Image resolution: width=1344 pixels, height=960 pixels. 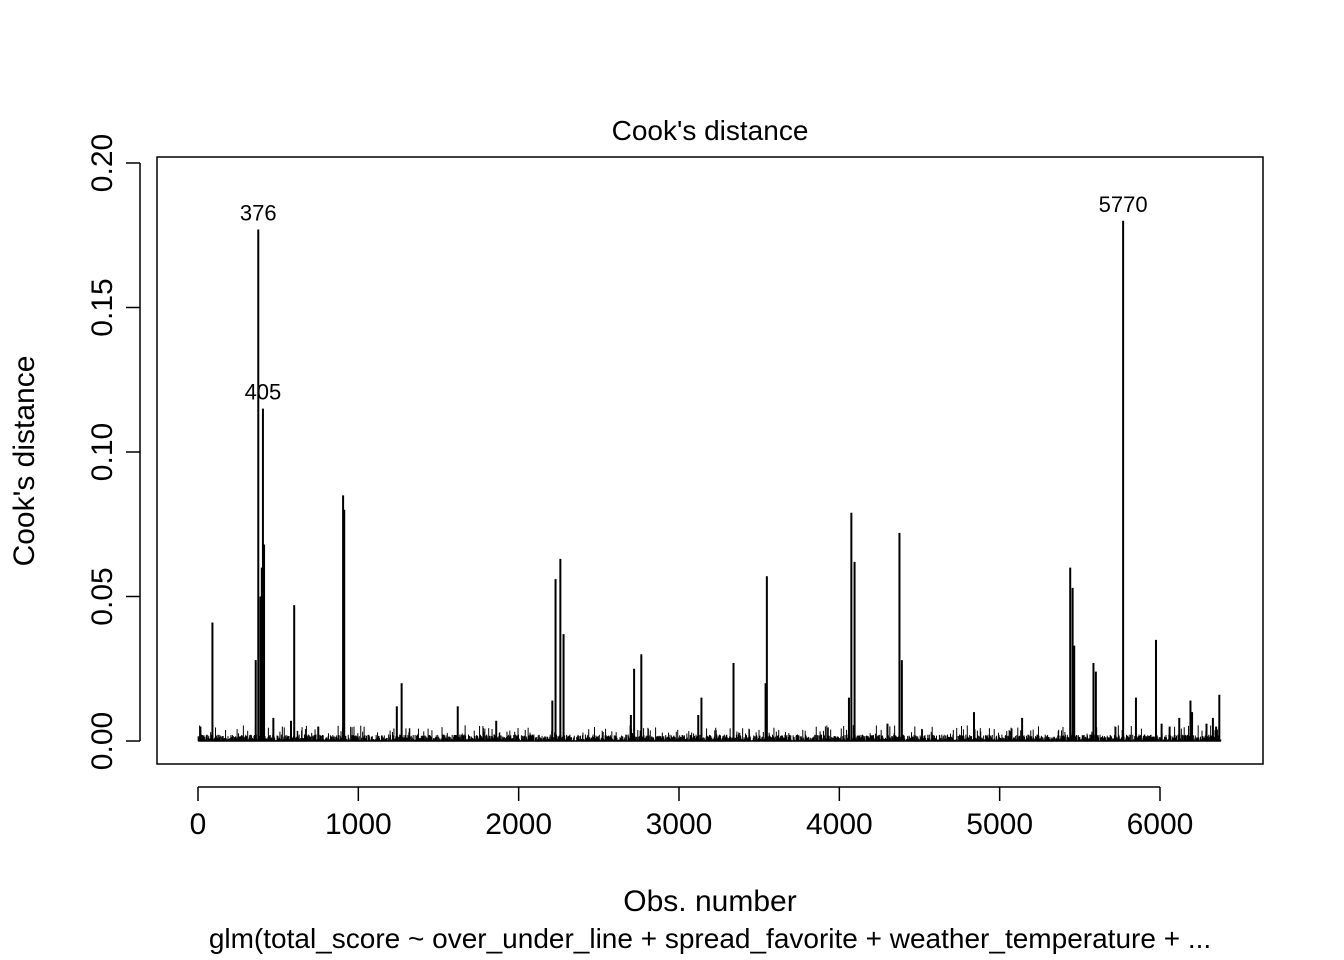 I want to click on x-tick-label: 4000, so click(x=839, y=824).